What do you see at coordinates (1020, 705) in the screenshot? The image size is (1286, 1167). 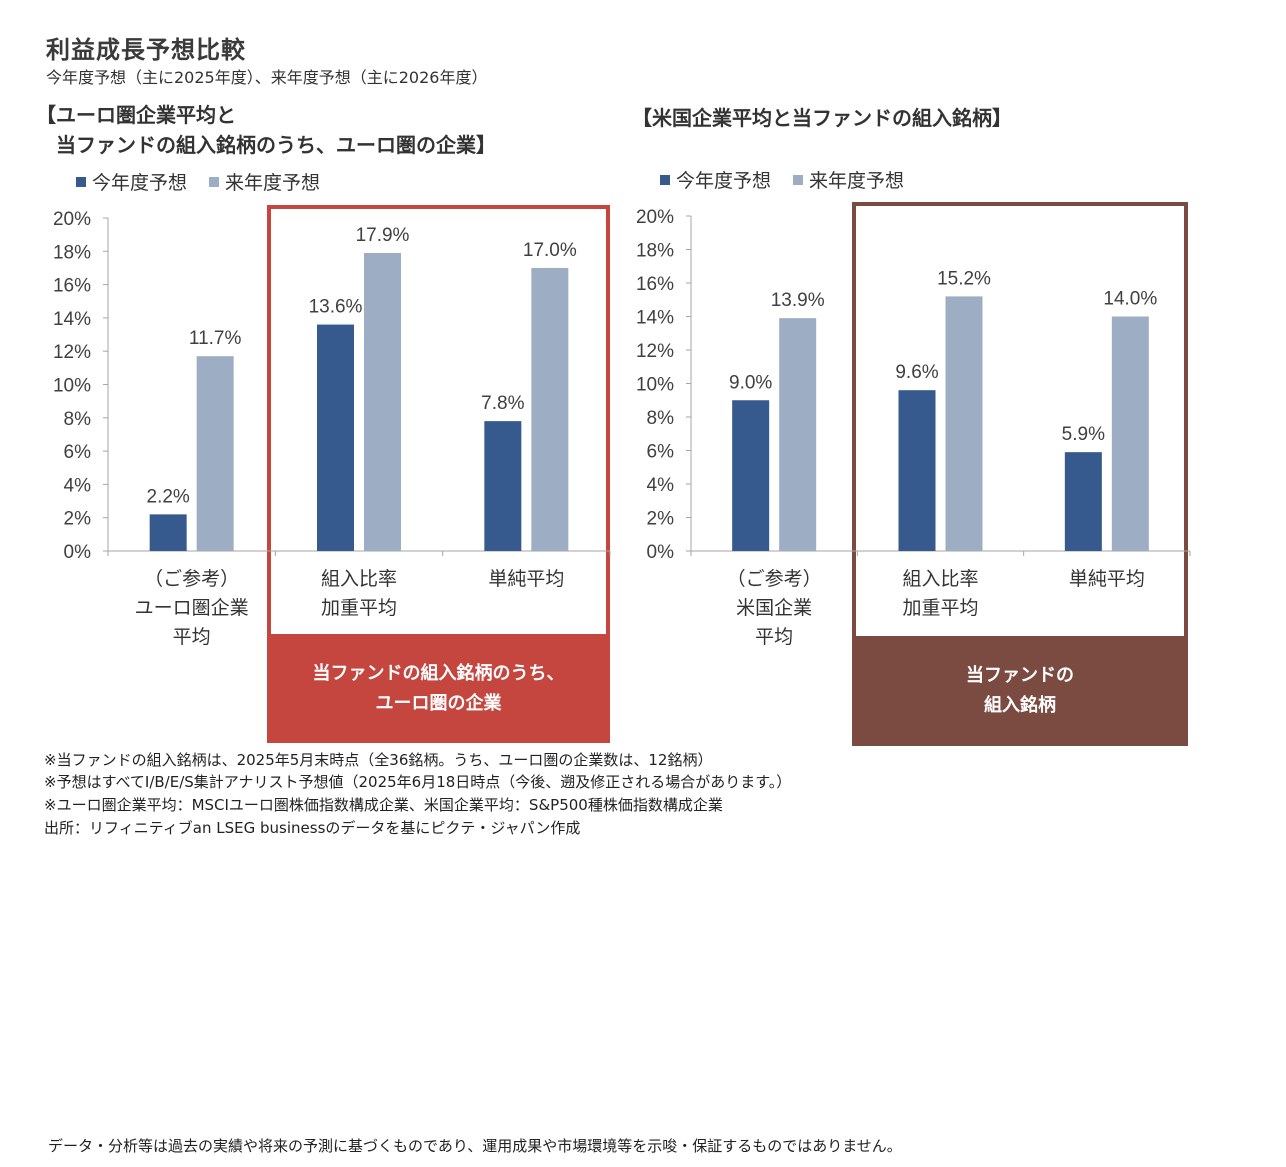 I see `us-banner-line2: 組入銘柄` at bounding box center [1020, 705].